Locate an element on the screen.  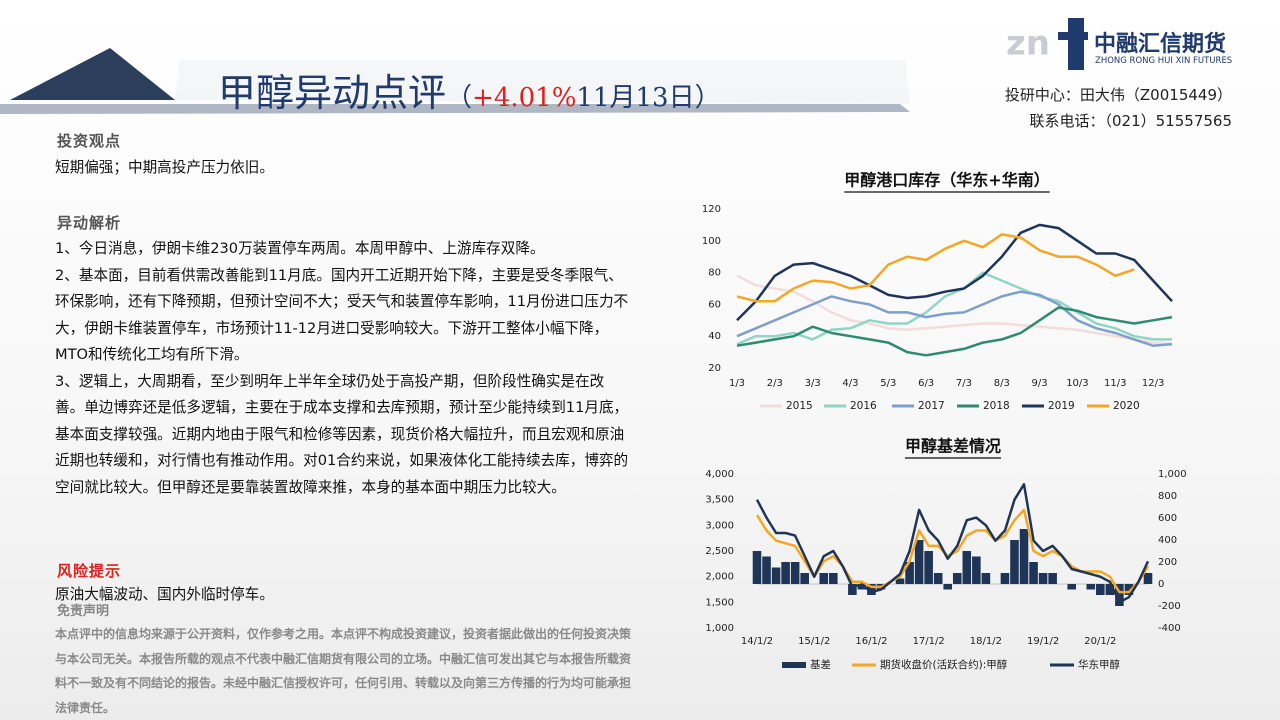
x-tick-label: 16/1/2 is located at coordinates (871, 641).